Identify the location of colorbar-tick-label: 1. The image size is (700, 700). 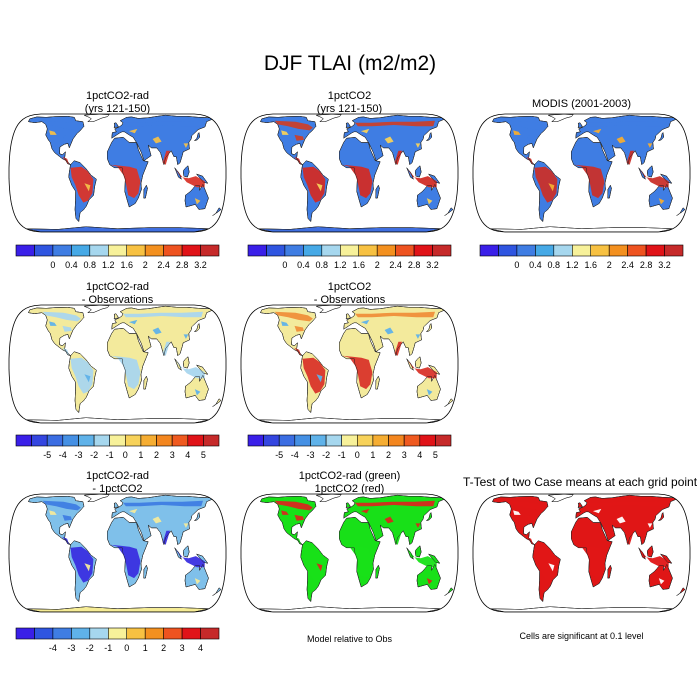
(140, 455).